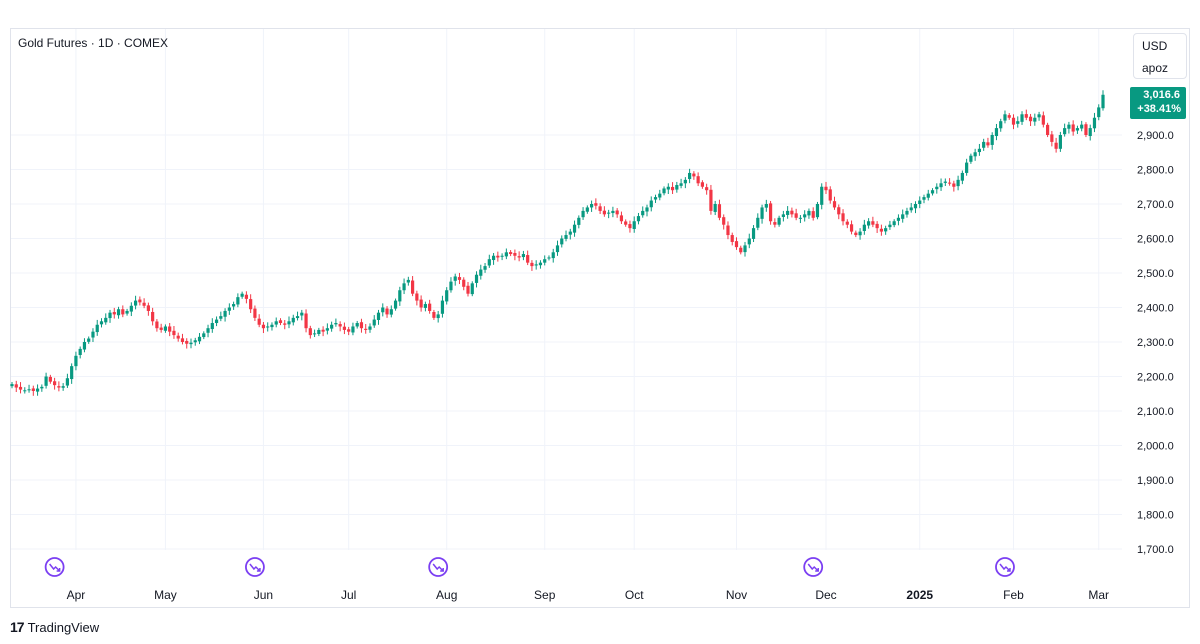 Image resolution: width=1200 pixels, height=644 pixels. What do you see at coordinates (1160, 56) in the screenshot?
I see `currency-unit-selector: USD apoz` at bounding box center [1160, 56].